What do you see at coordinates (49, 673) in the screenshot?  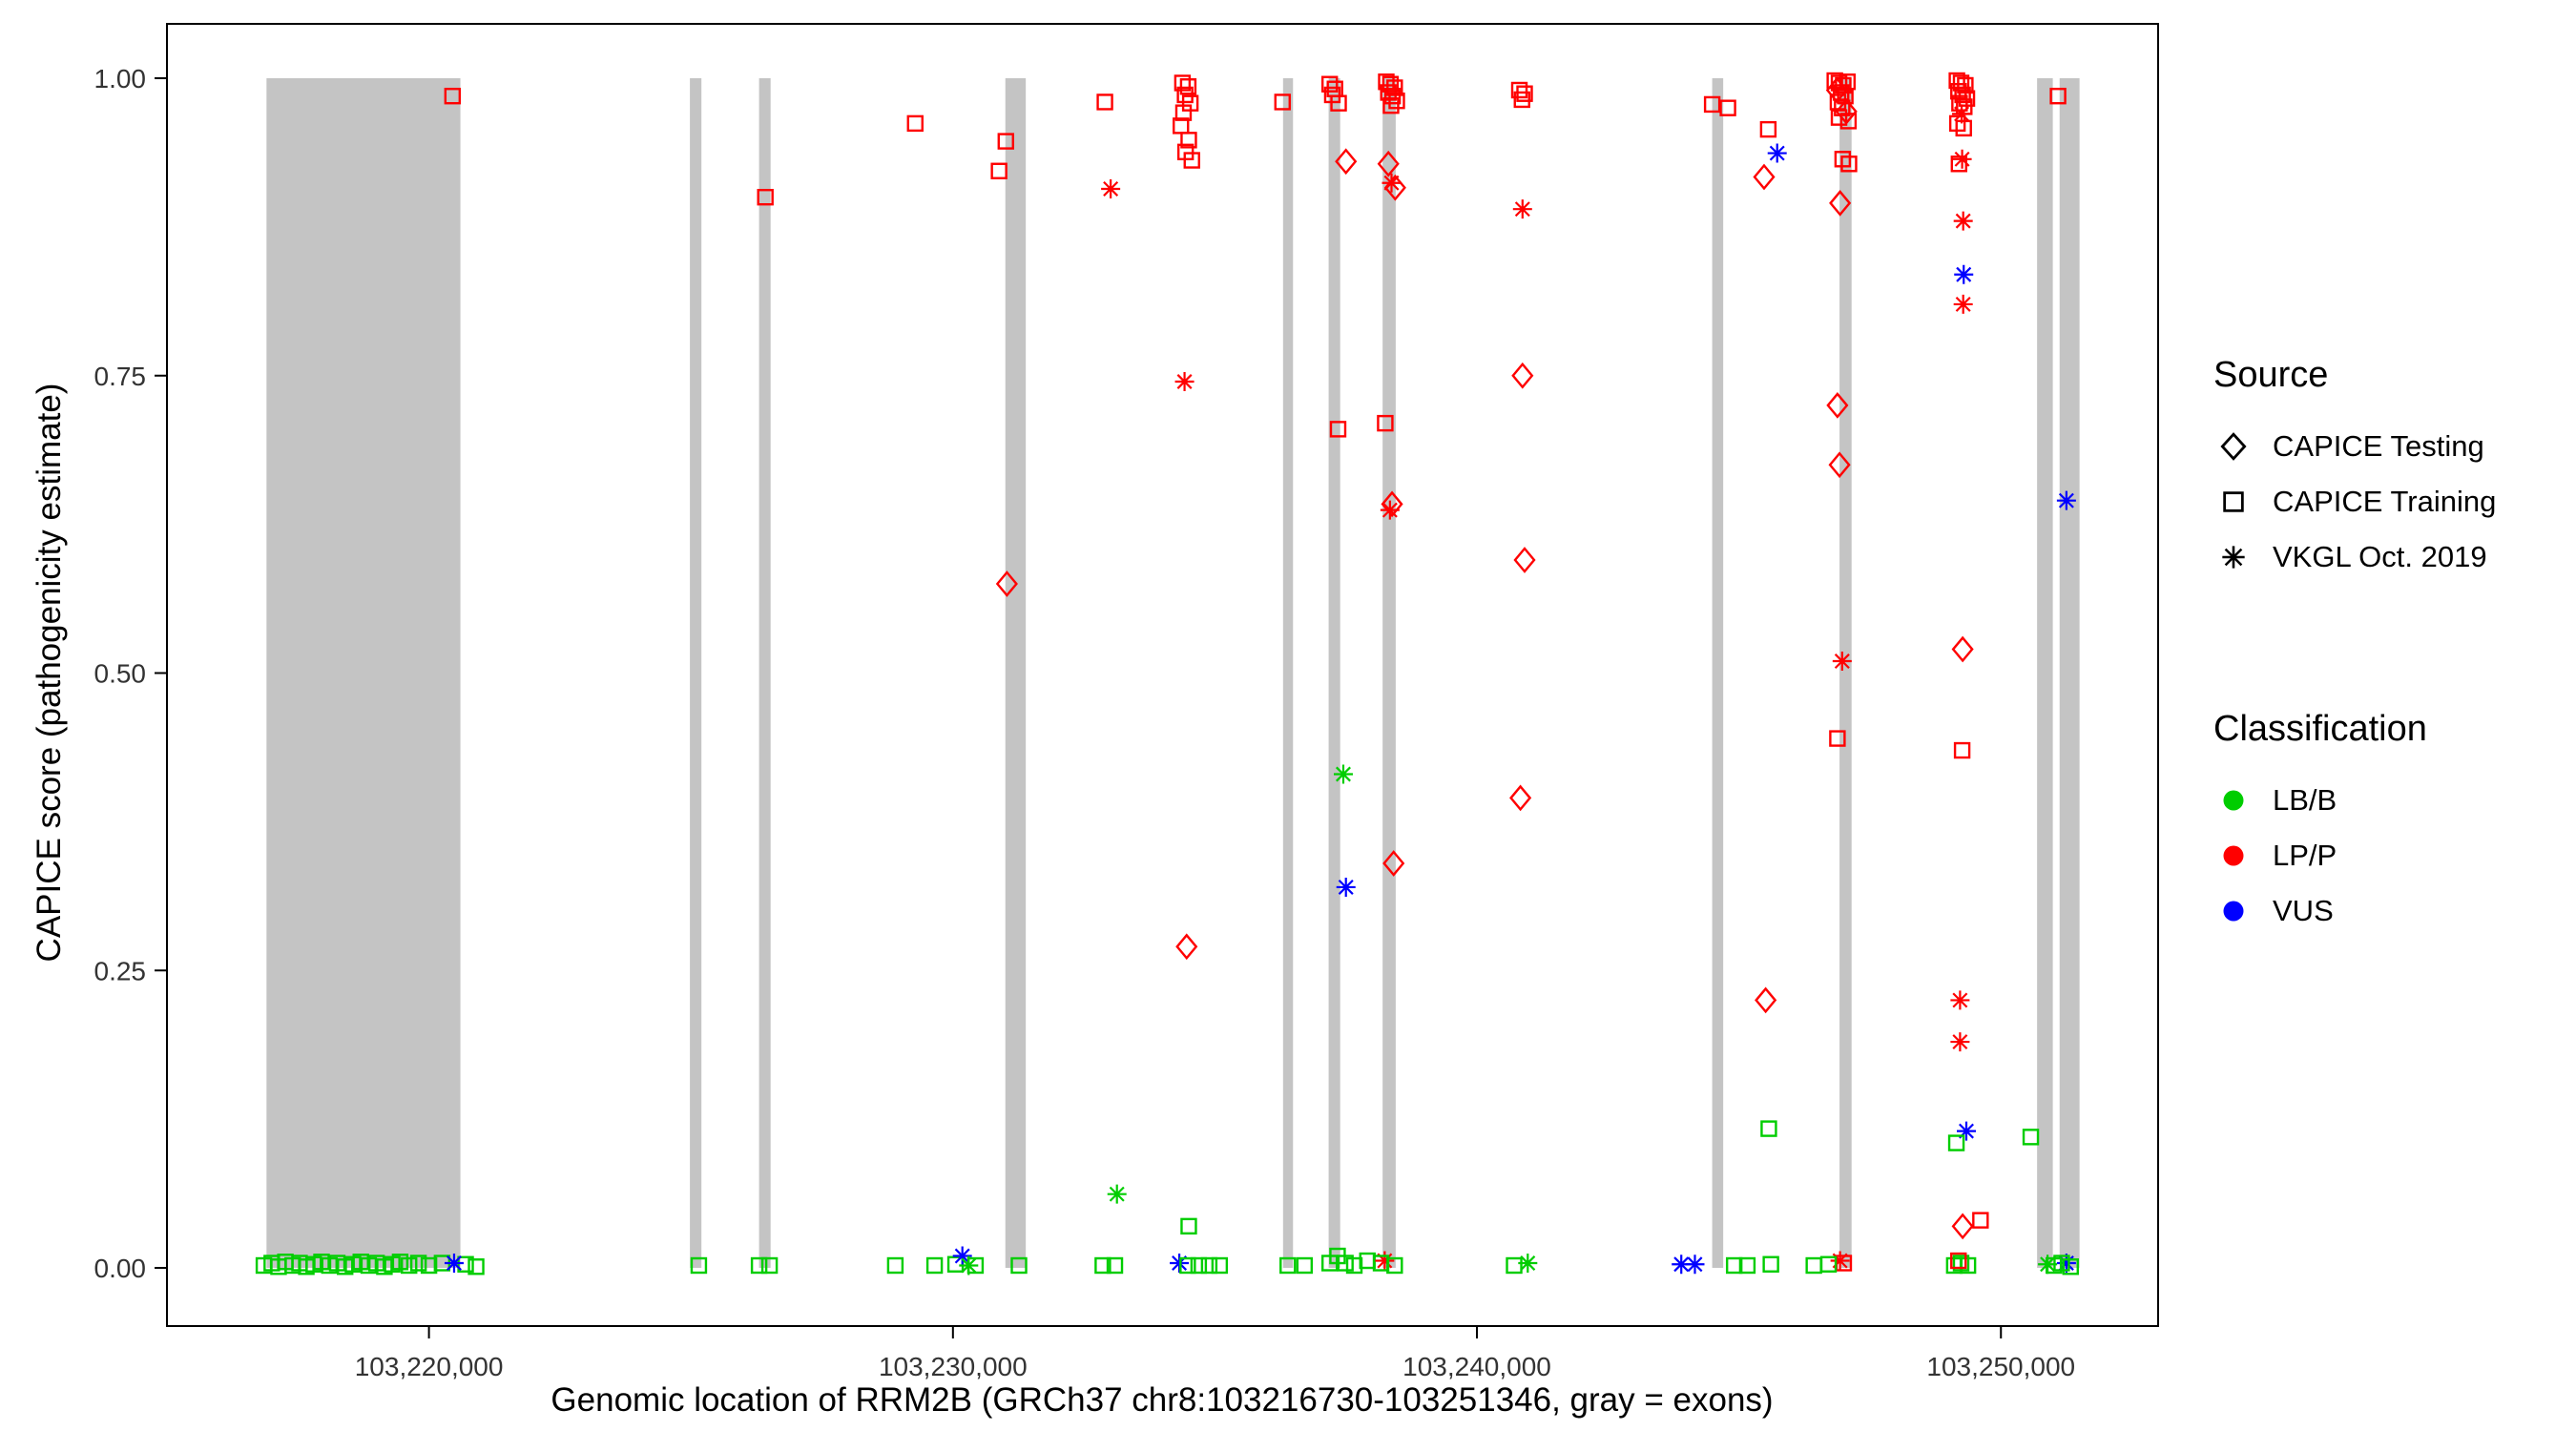 I see `y-axis-title: CAPICE score (pathogenicity estimate)` at bounding box center [49, 673].